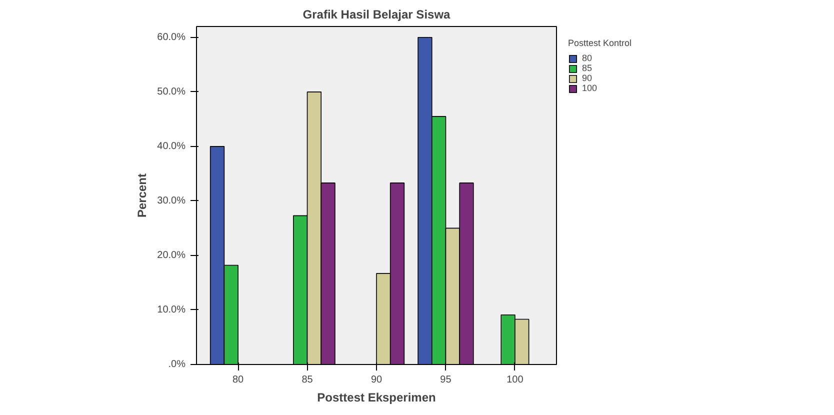 The height and width of the screenshot is (415, 834). I want to click on legend-label: 90, so click(588, 78).